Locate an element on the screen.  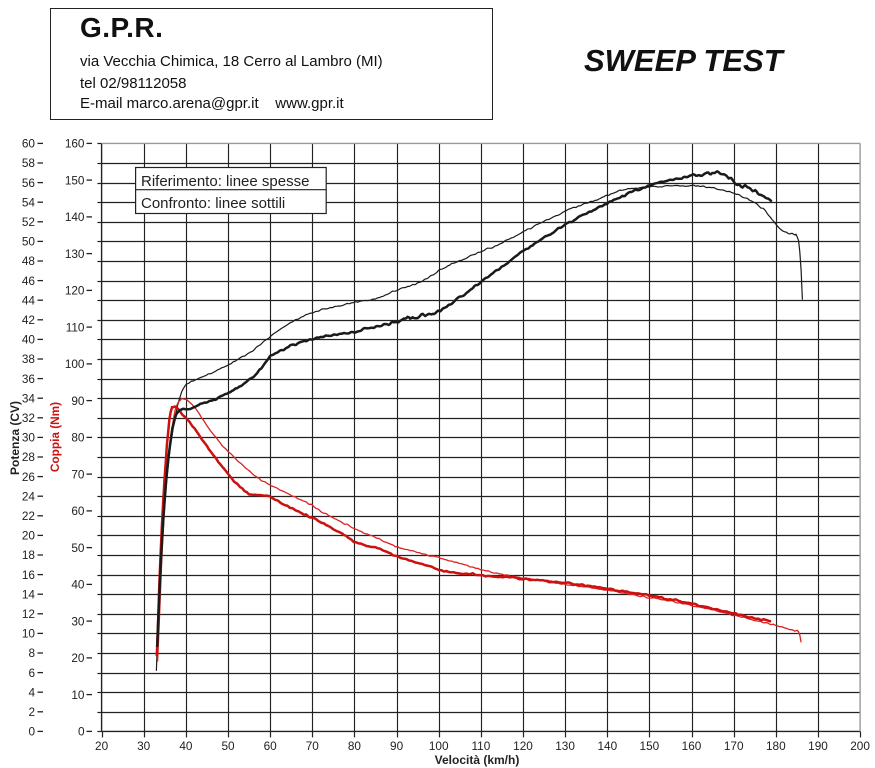
svg-text: 2 is located at coordinates (31, 712).